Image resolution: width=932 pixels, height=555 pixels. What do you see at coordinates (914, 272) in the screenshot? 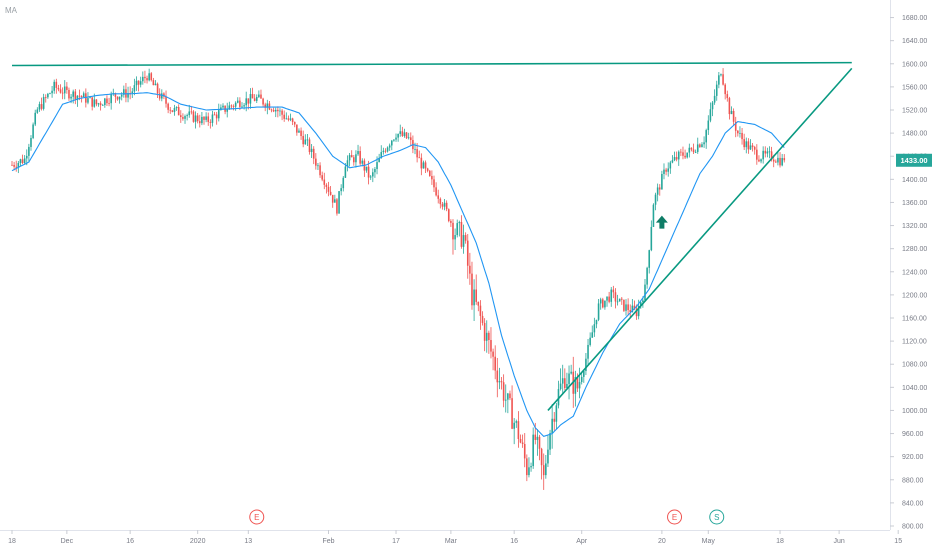
I see `y-tick-label: 1240.00` at bounding box center [914, 272].